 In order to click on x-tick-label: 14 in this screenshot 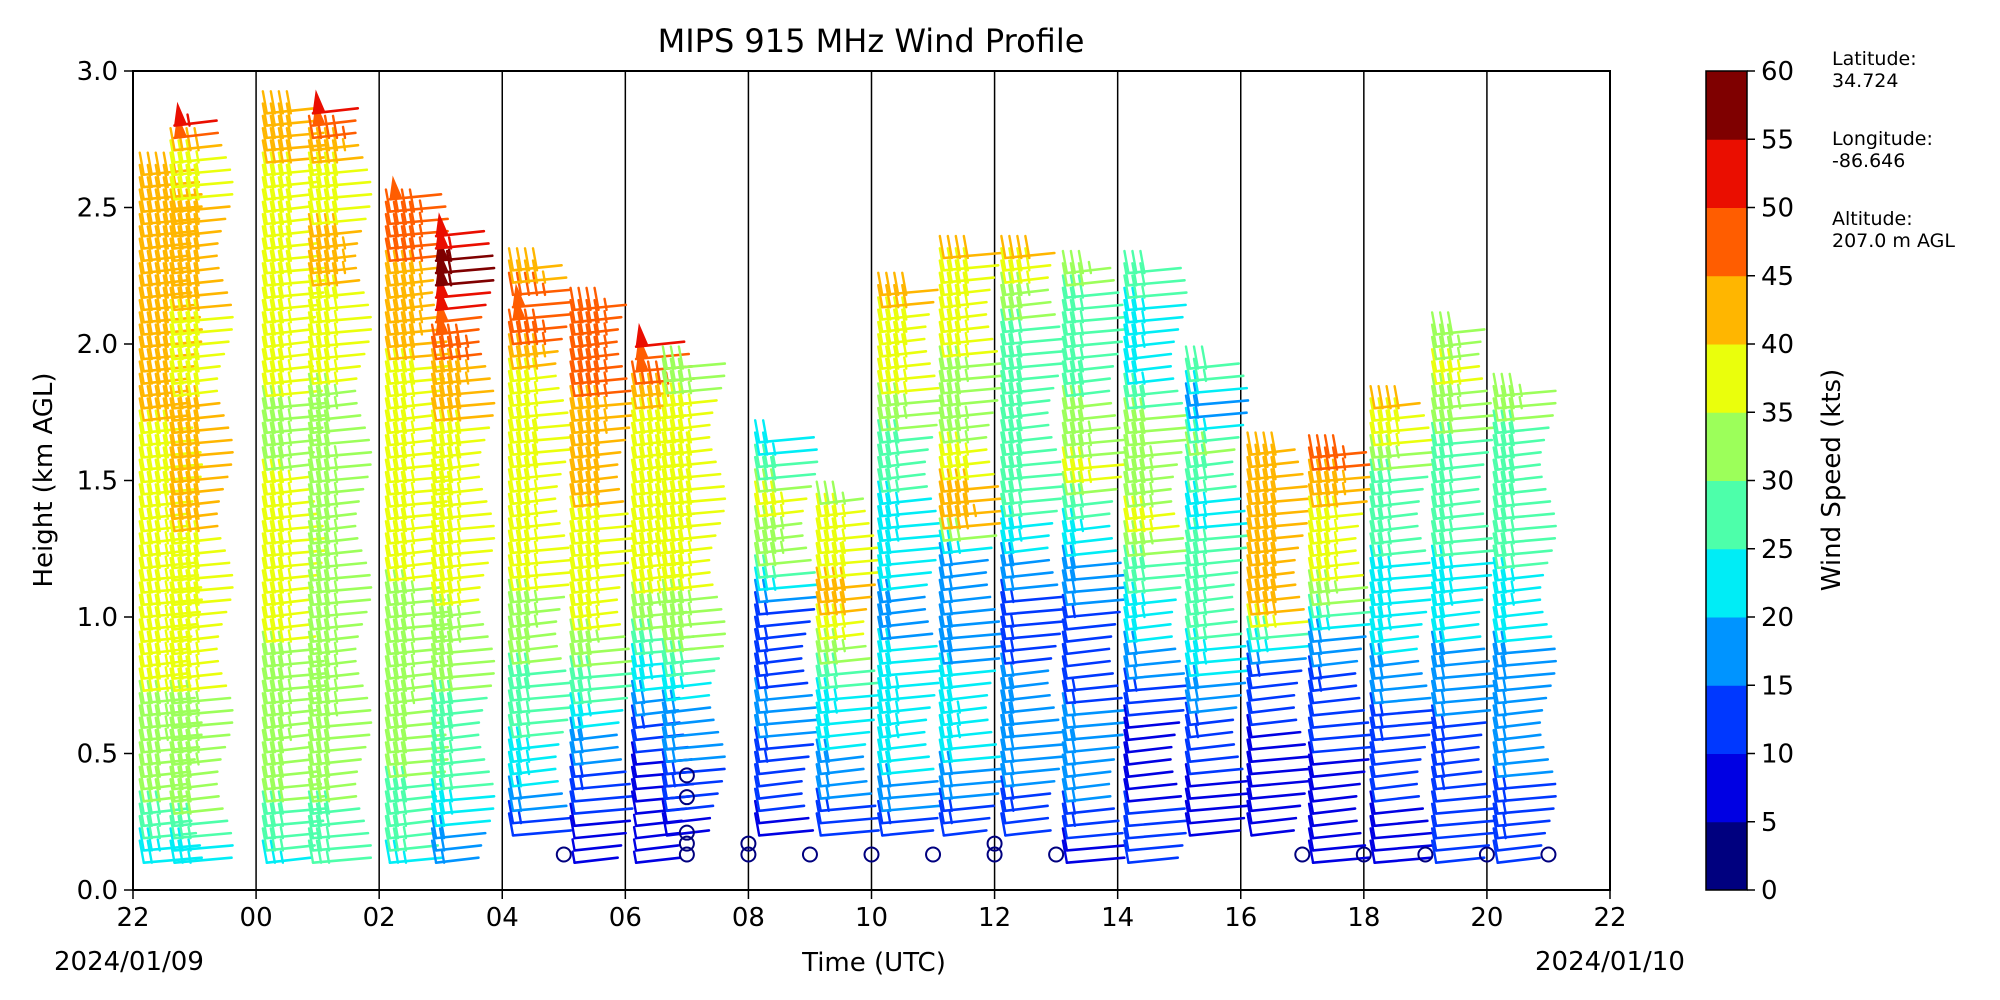, I will do `click(1117, 918)`.